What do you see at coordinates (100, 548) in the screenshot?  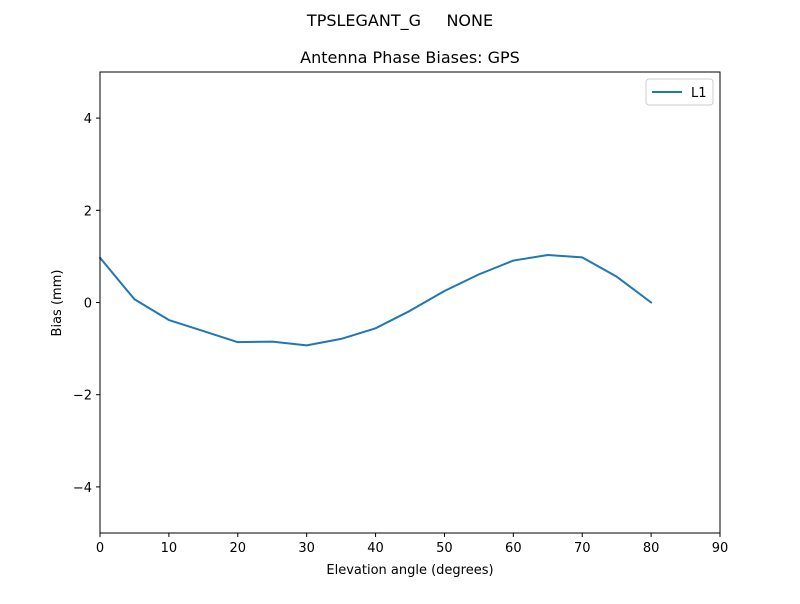 I see `x-tick-label: 0` at bounding box center [100, 548].